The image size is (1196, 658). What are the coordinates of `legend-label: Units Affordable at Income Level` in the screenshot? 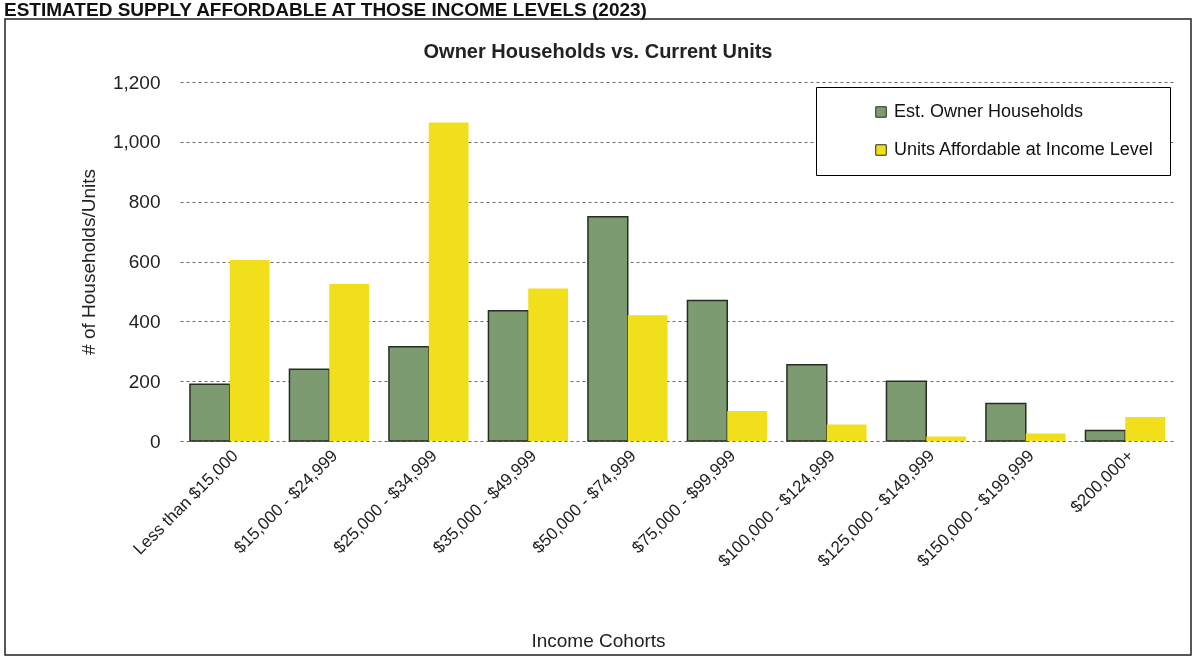 It's located at (1023, 149).